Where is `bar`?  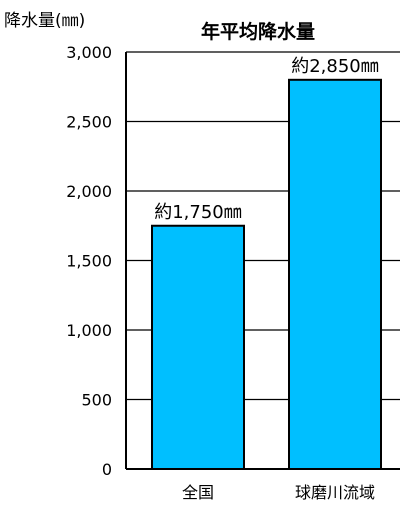
bar is located at coordinates (198, 347).